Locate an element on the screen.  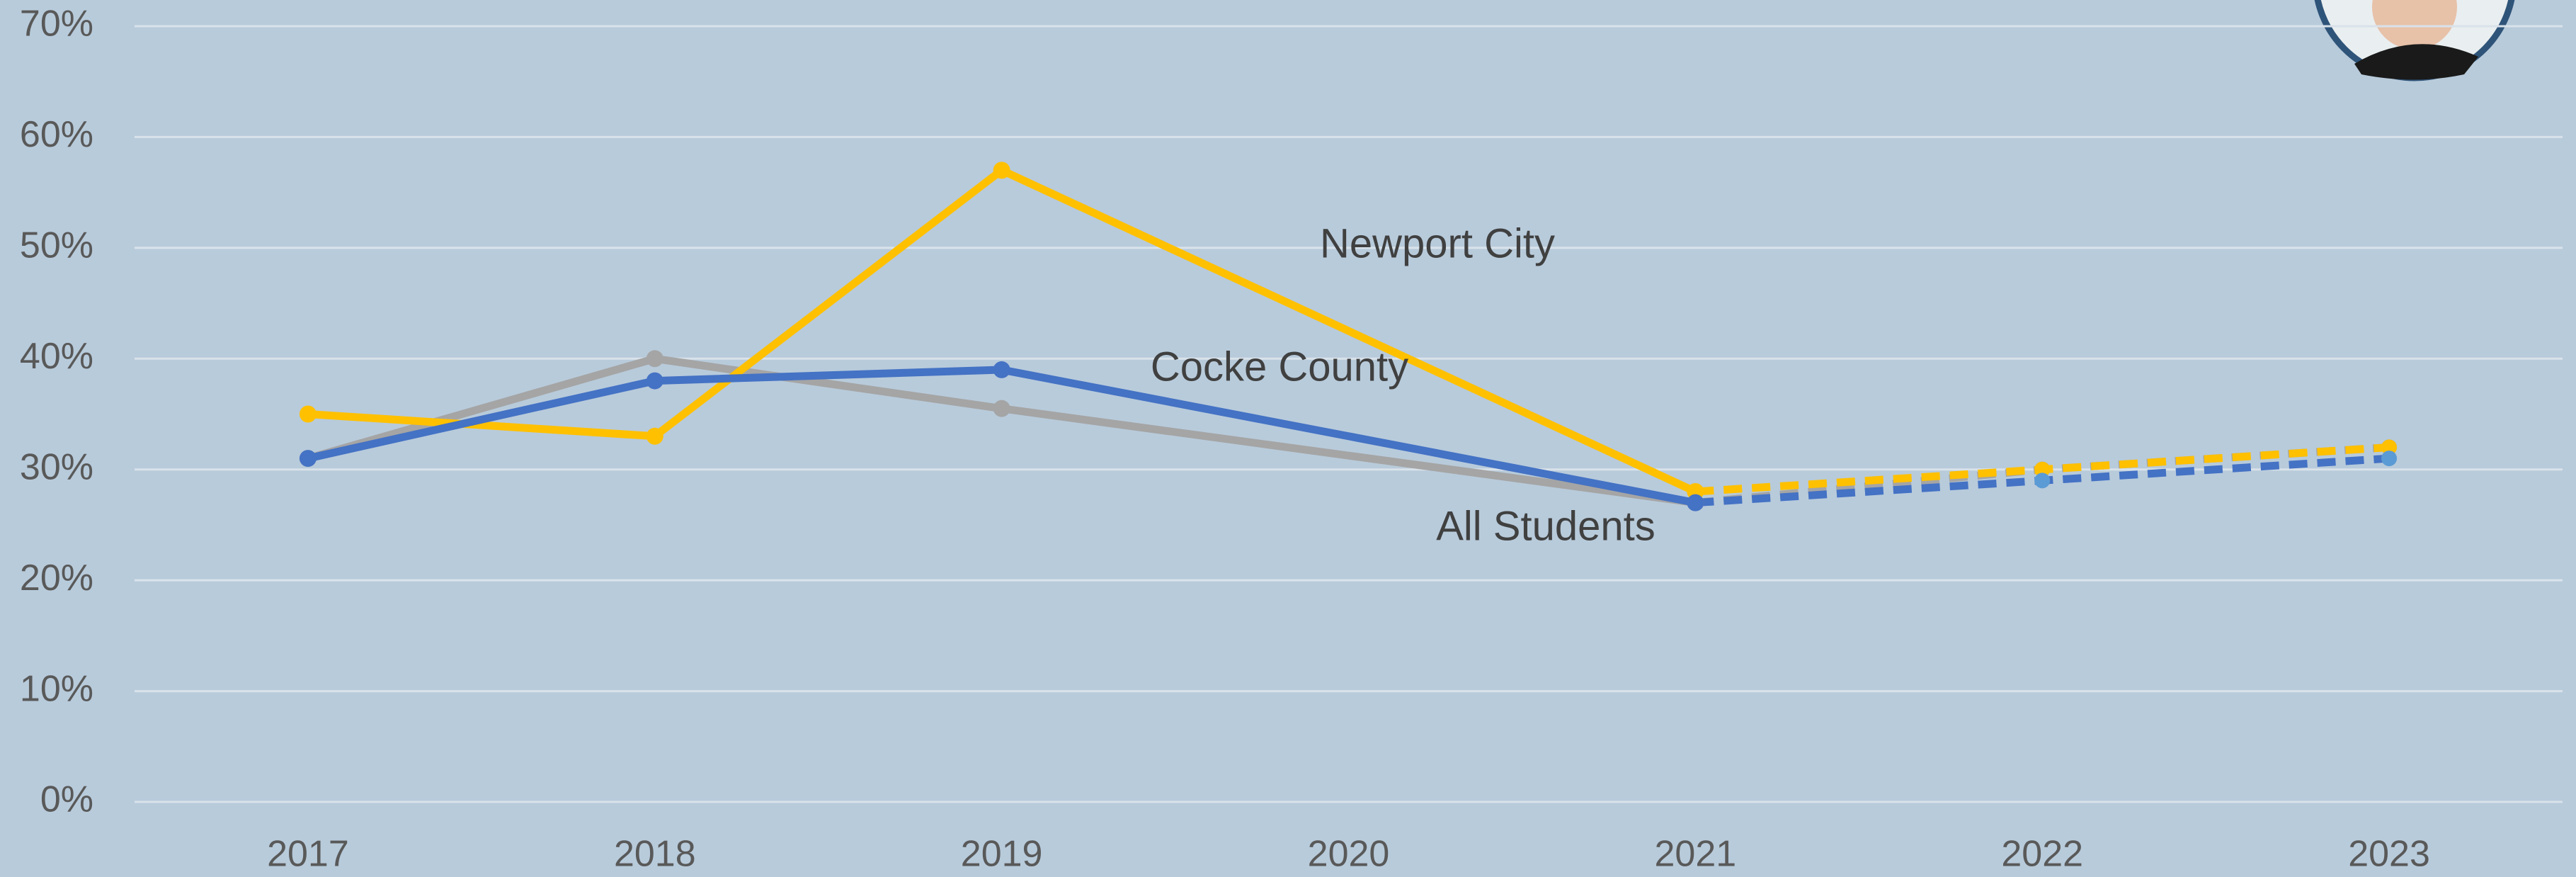
y-tick-label: 30% is located at coordinates (56, 466).